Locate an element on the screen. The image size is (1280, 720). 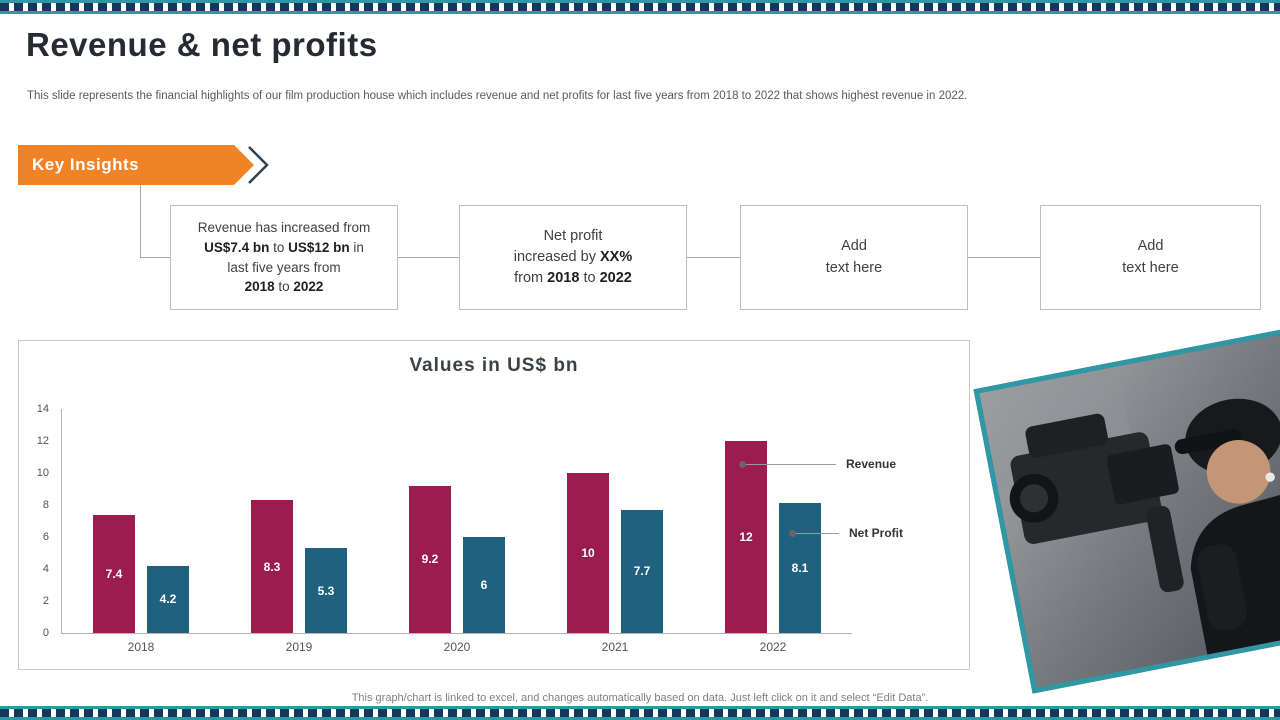
bar-value-label: 5.3 is located at coordinates (326, 590).